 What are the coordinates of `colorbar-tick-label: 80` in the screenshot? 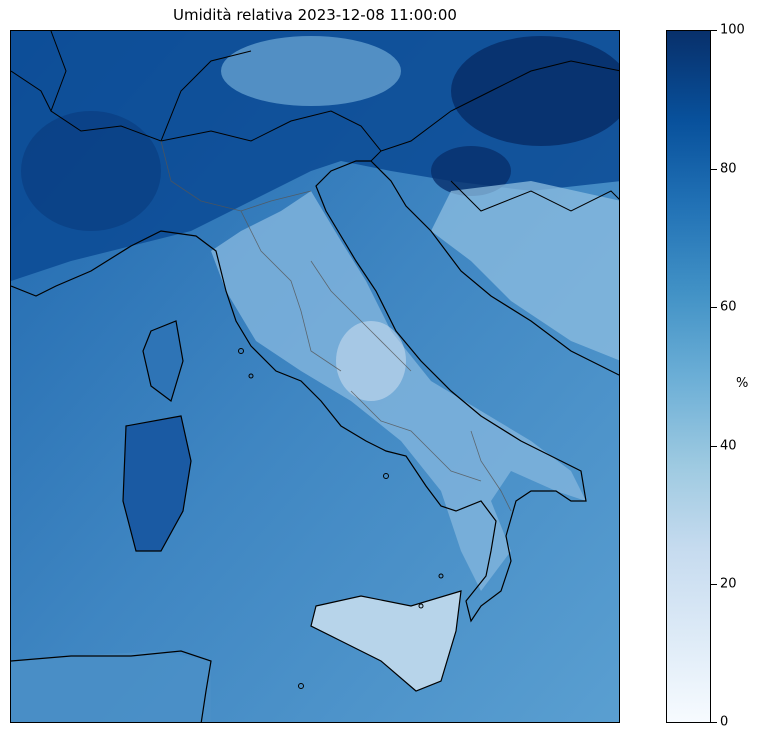 It's located at (728, 169).